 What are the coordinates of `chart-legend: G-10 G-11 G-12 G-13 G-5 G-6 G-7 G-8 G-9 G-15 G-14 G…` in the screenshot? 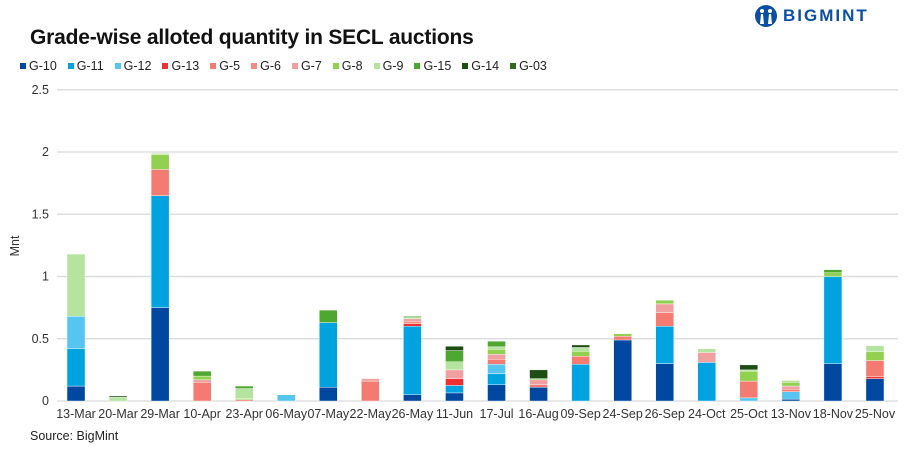 It's located at (289, 66).